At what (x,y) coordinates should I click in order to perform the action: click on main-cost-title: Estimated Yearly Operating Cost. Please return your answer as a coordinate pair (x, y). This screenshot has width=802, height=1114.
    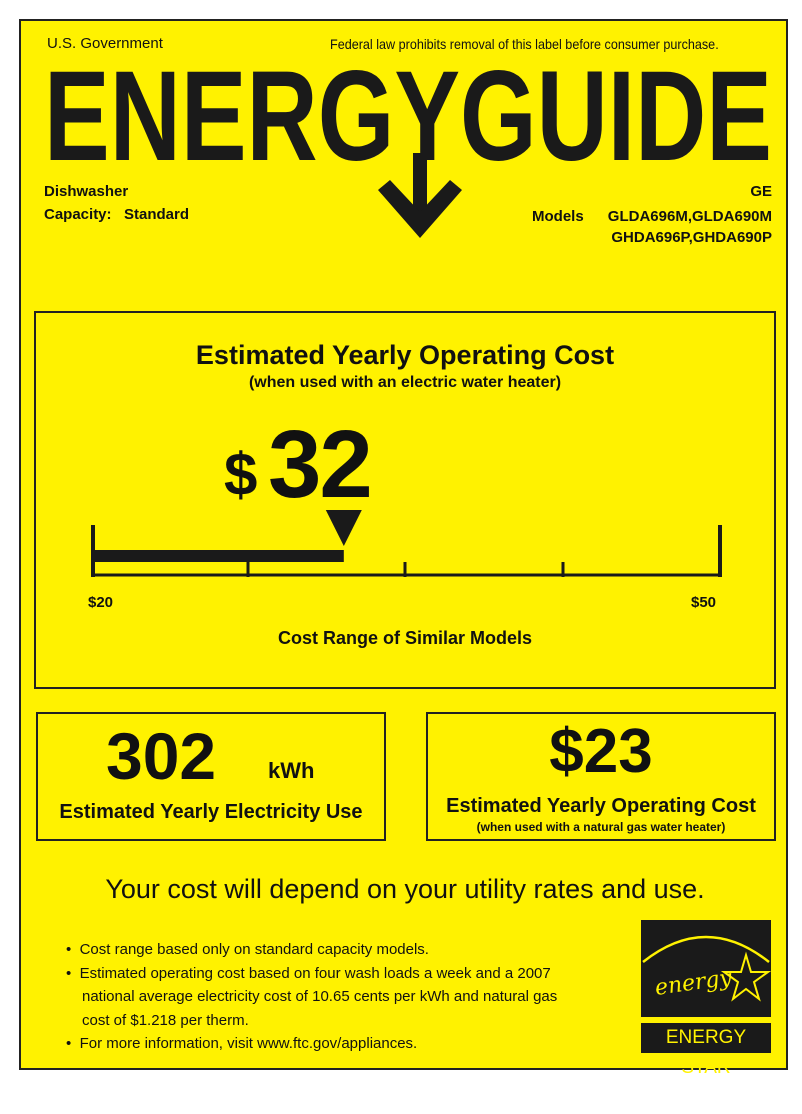
    Looking at the image, I should click on (405, 355).